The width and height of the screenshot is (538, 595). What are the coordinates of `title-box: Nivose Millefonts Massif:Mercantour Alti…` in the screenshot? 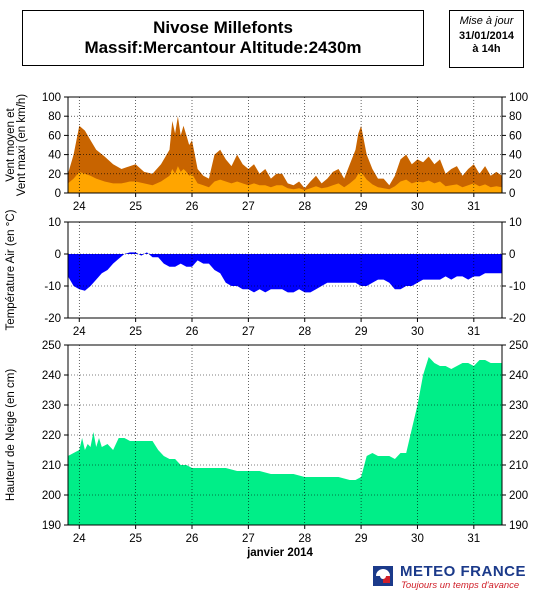 It's located at (223, 38).